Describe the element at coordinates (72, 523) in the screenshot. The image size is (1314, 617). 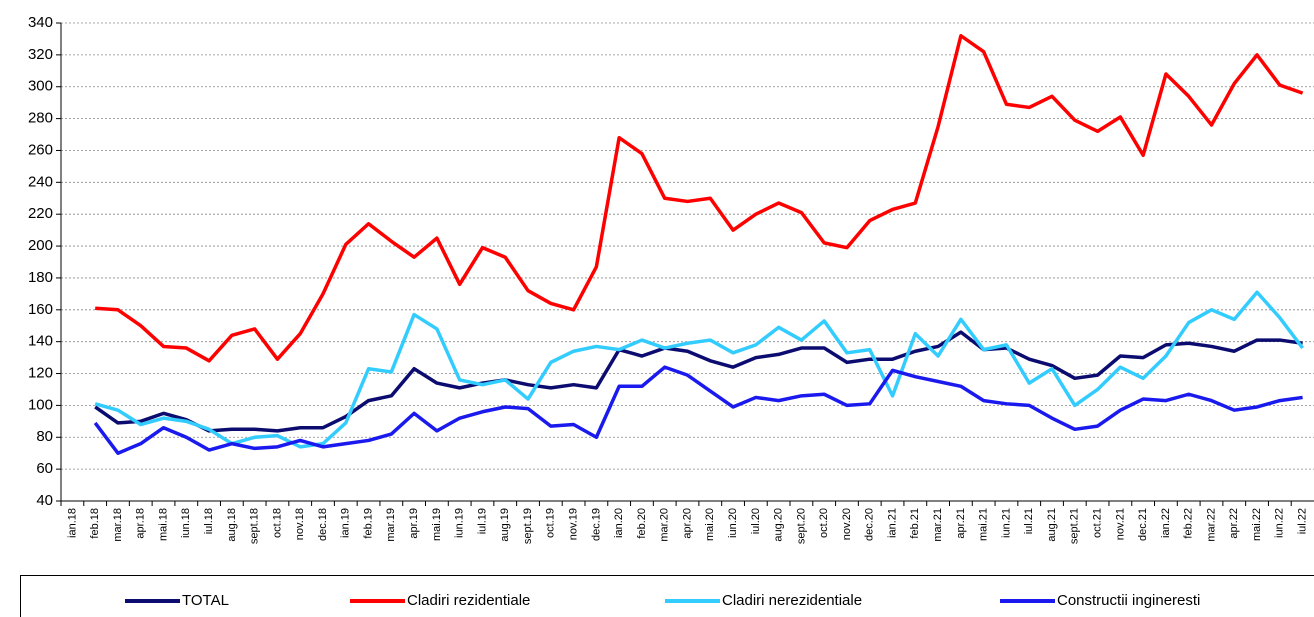
I see `x-tick-label: ian.18` at that location.